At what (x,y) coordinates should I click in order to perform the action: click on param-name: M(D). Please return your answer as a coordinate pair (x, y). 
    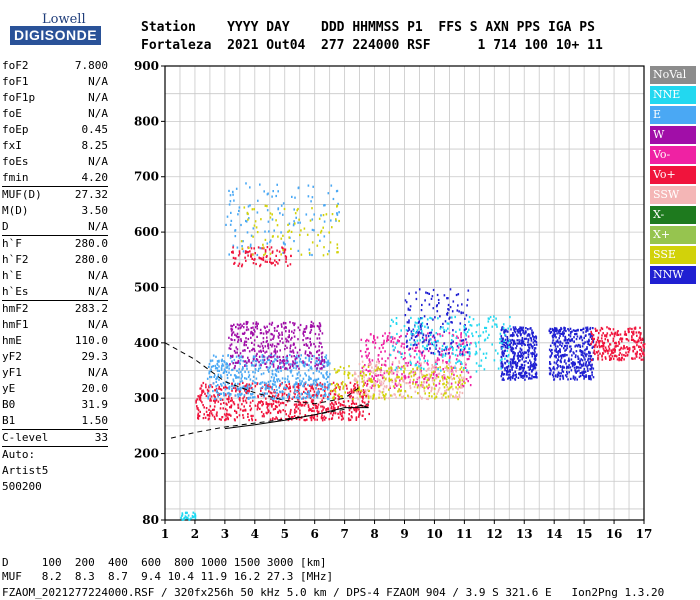
    Looking at the image, I should click on (15, 210).